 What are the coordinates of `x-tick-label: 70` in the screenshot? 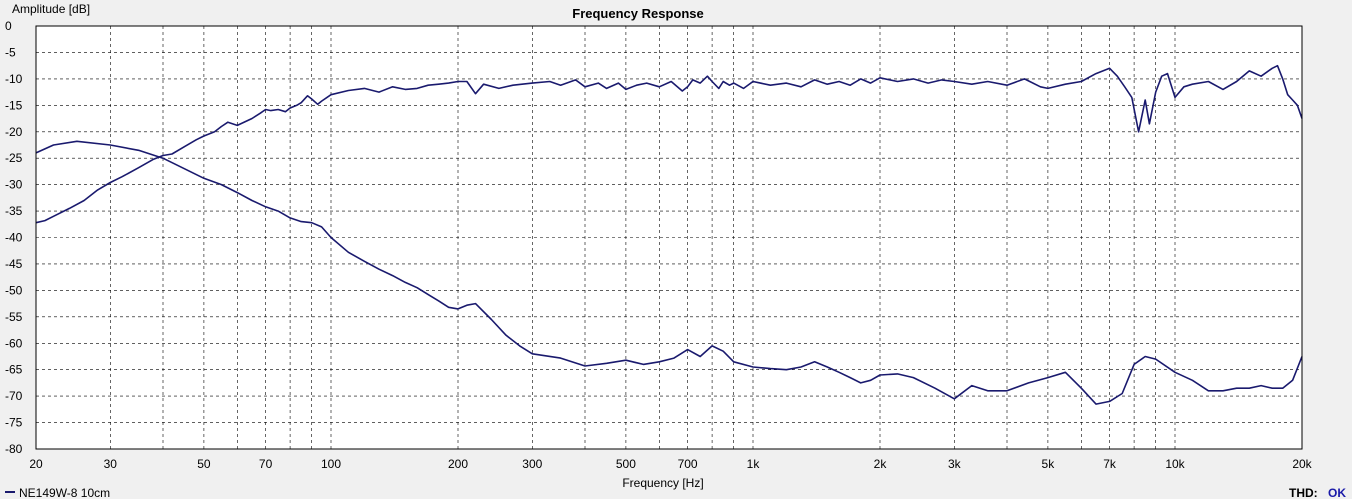 It's located at (266, 464).